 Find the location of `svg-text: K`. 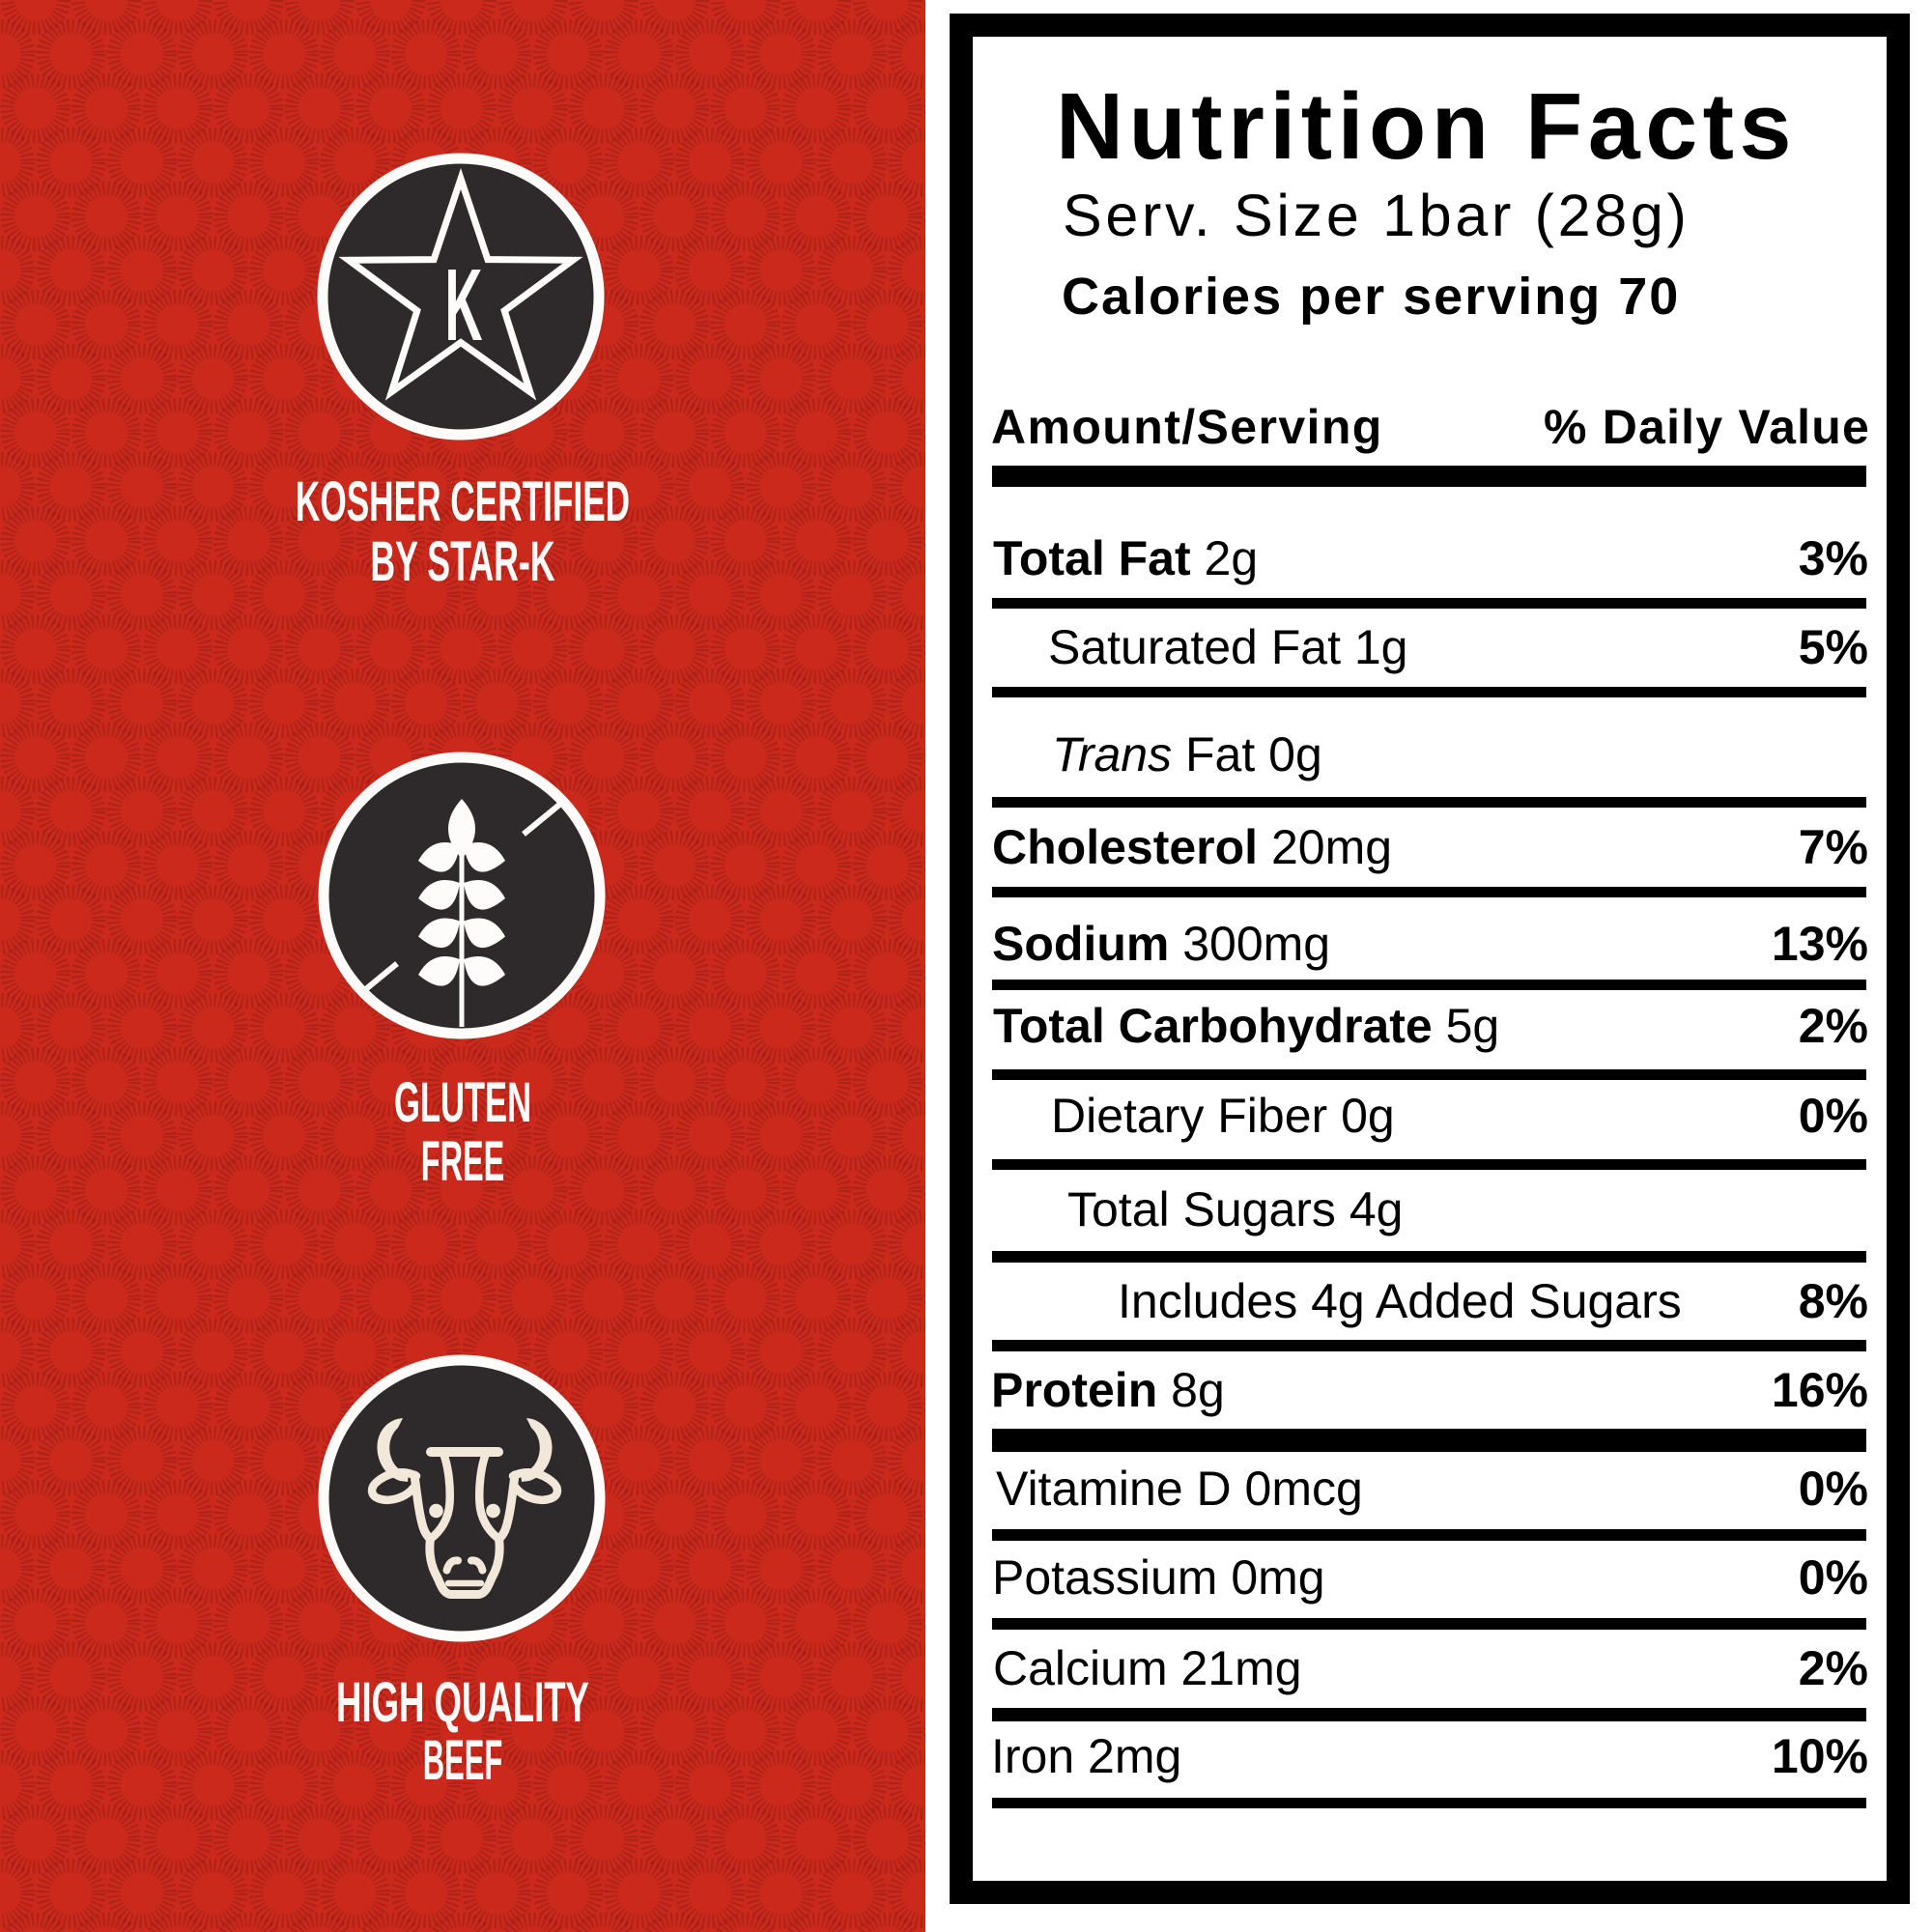

svg-text: K is located at coordinates (463, 304).